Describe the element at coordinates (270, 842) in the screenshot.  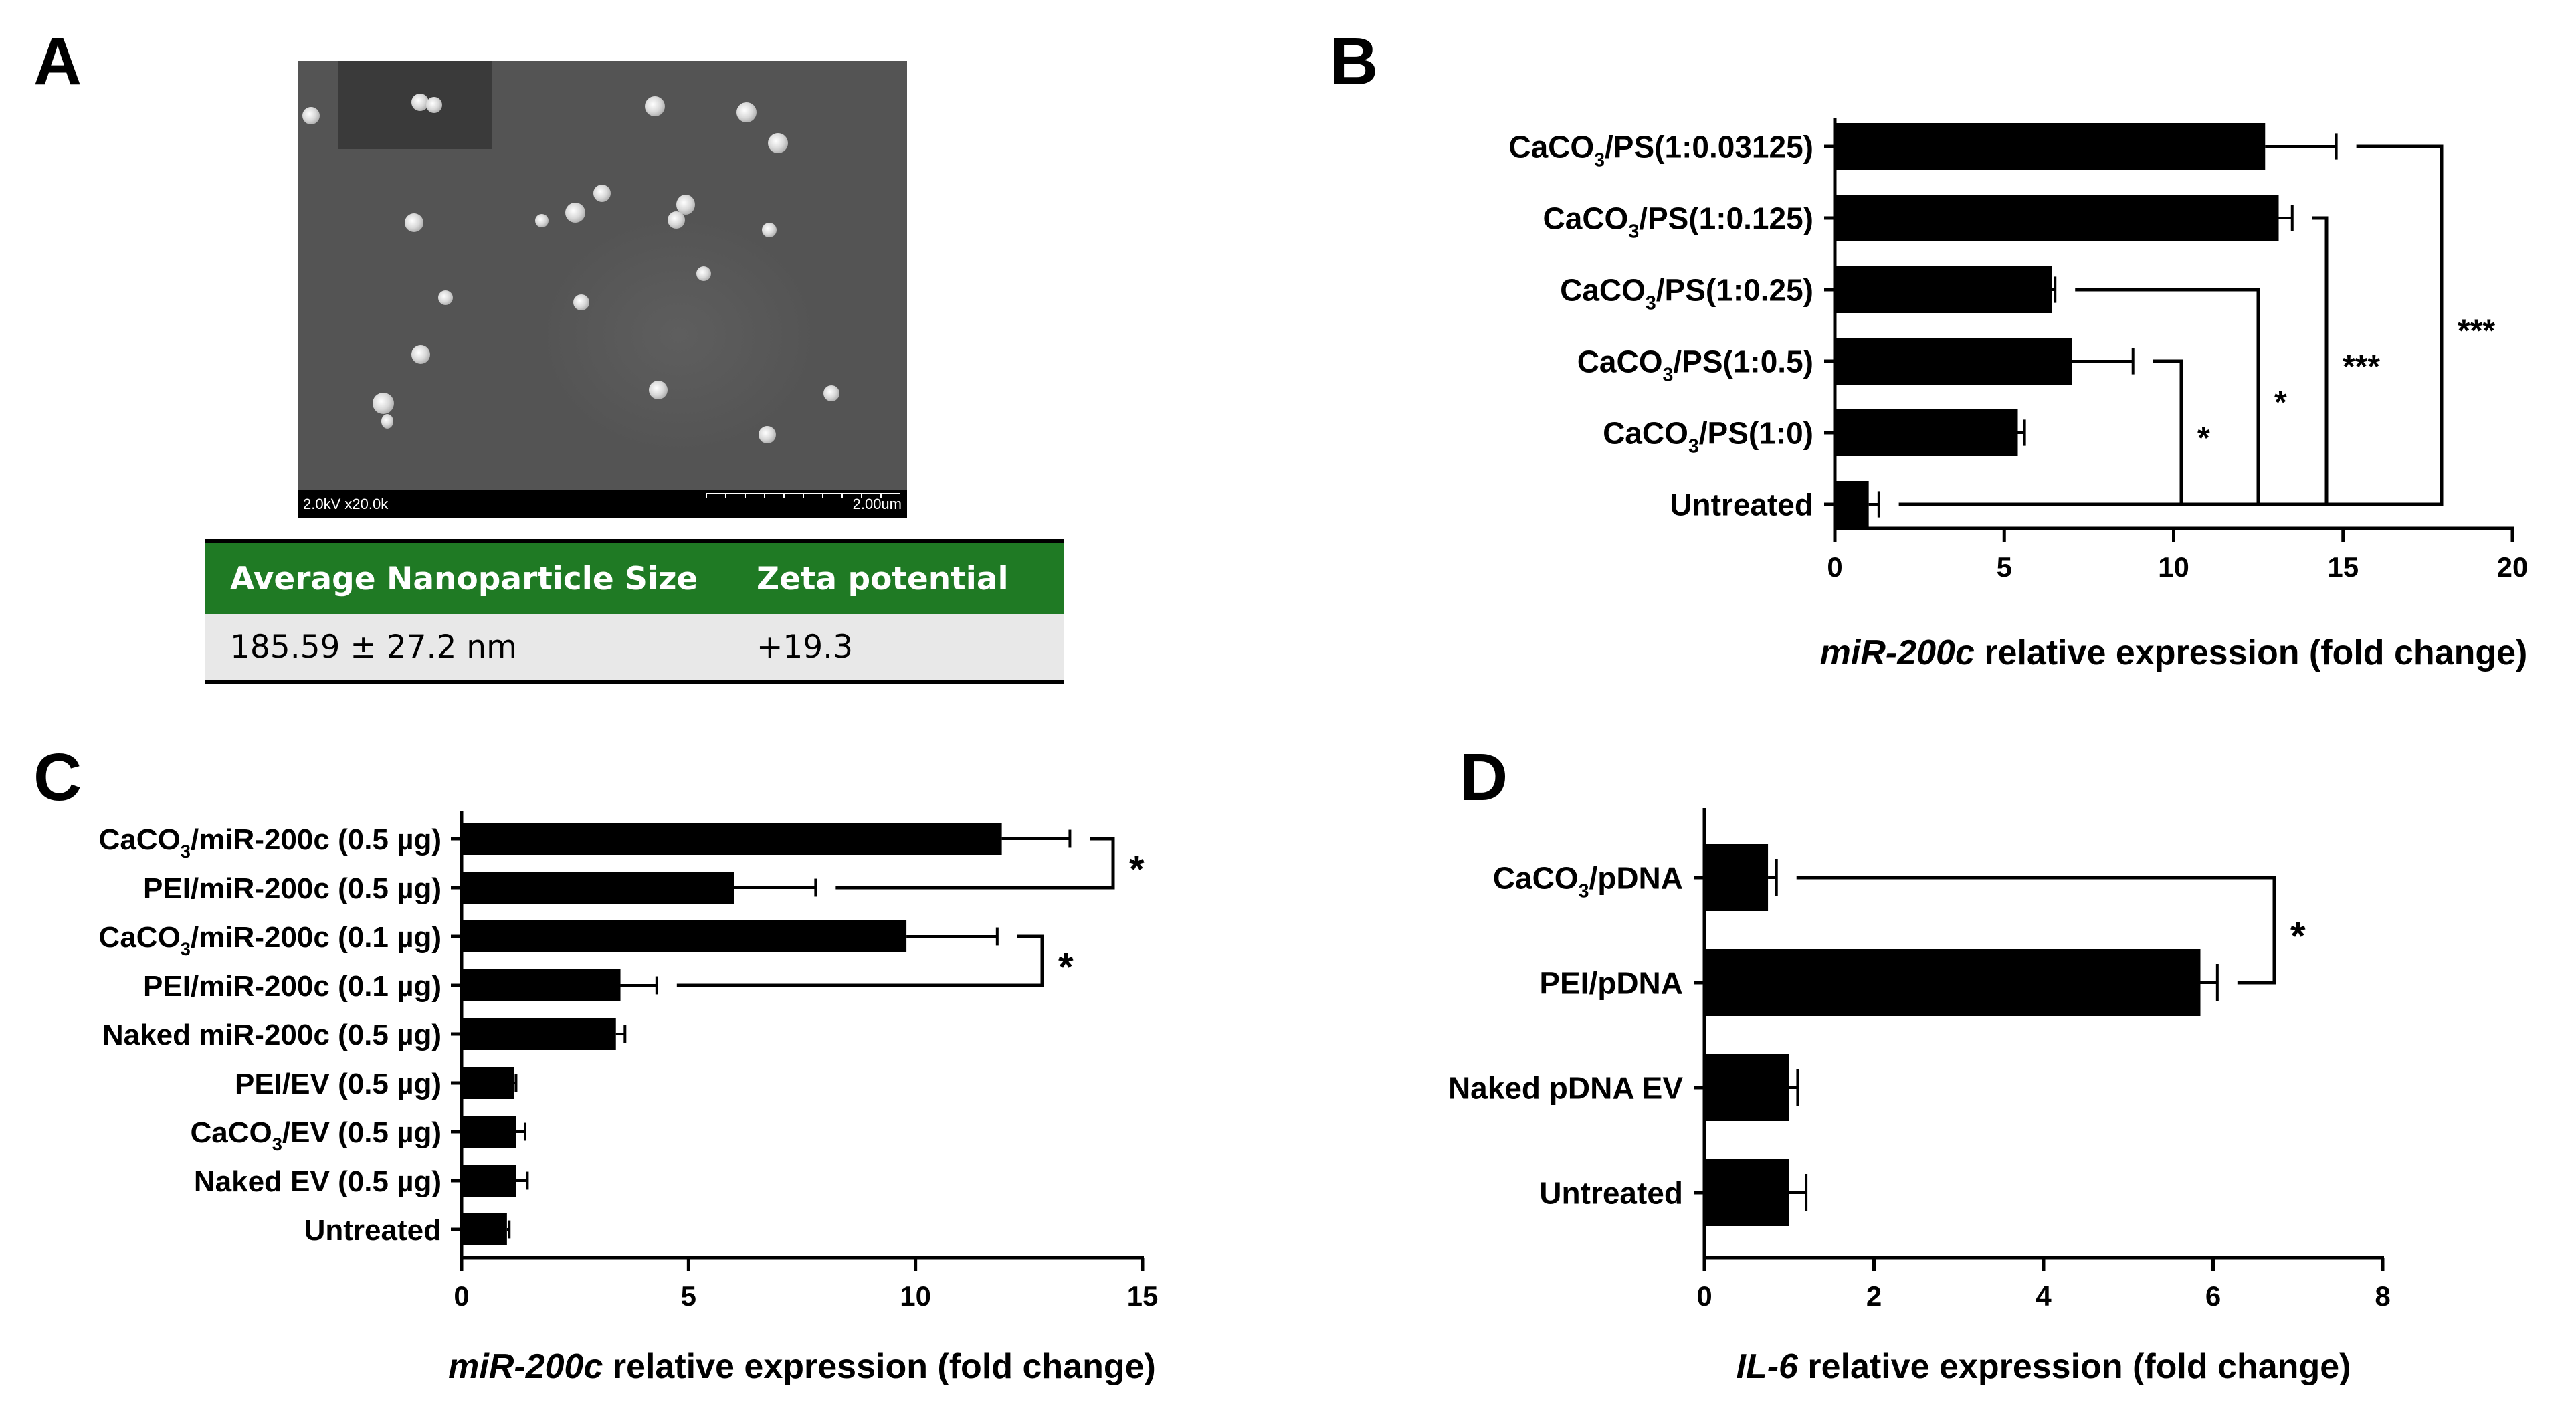
I see `category-label: CaCO3/miR-200c (0.5 µg)` at that location.